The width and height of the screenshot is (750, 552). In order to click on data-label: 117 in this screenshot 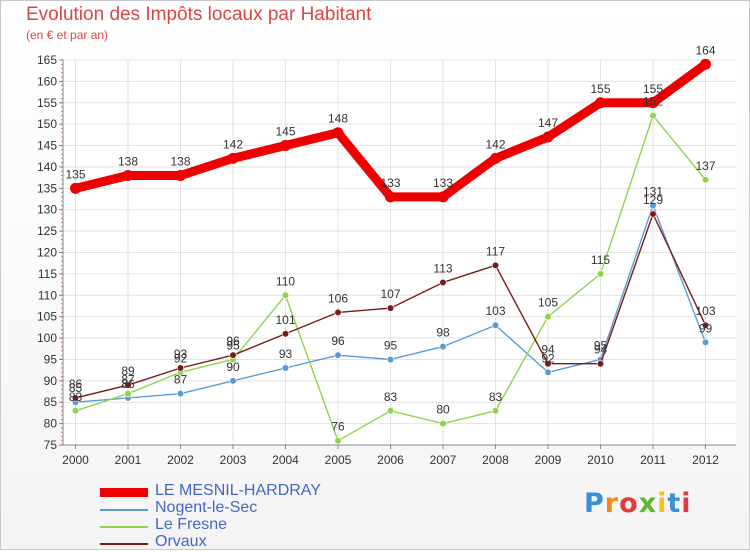, I will do `click(495, 251)`.